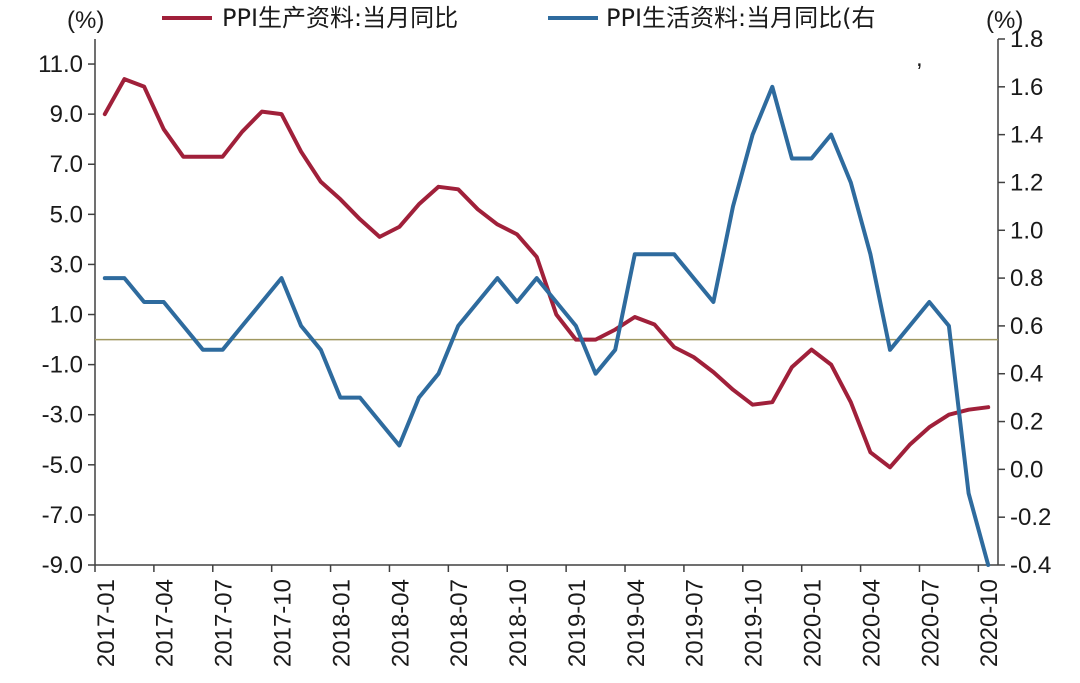 The image size is (1080, 683). What do you see at coordinates (66, 164) in the screenshot?
I see `left-tick-label: 7.0` at bounding box center [66, 164].